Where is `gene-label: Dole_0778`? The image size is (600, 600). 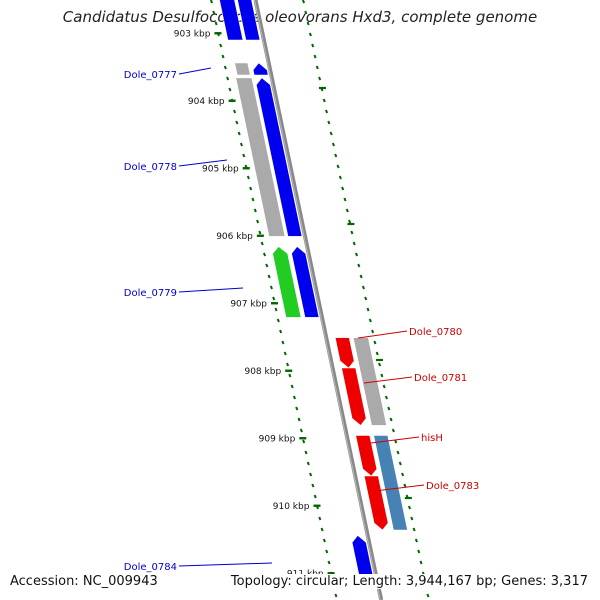
gene-label: Dole_0778 is located at coordinates (150, 167).